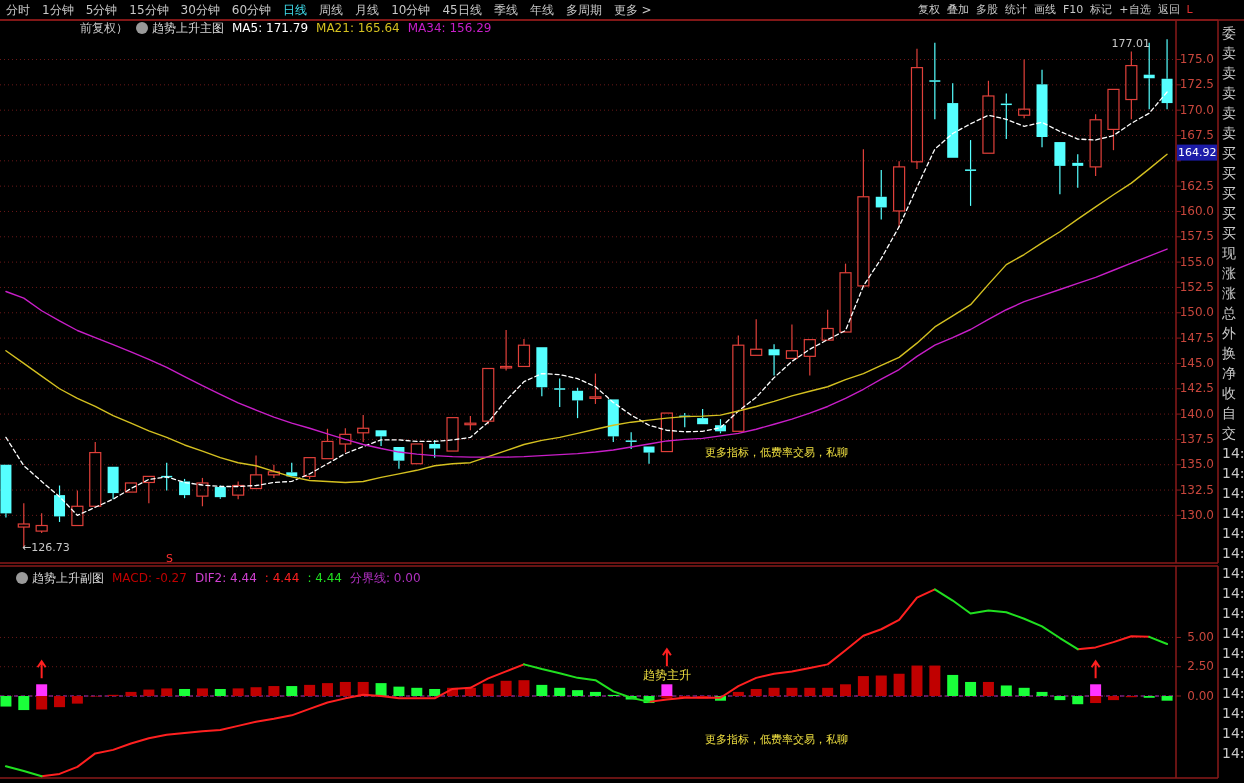 This screenshot has width=1244, height=783. Describe the element at coordinates (1196, 362) in the screenshot. I see `y-tick-label: 145.0` at that location.